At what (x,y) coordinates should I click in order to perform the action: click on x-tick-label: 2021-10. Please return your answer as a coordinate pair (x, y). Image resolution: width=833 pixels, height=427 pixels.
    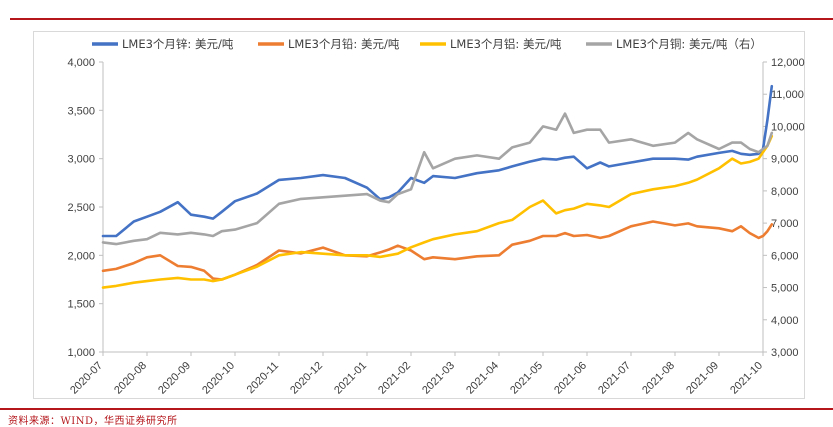
    Looking at the image, I should click on (746, 378).